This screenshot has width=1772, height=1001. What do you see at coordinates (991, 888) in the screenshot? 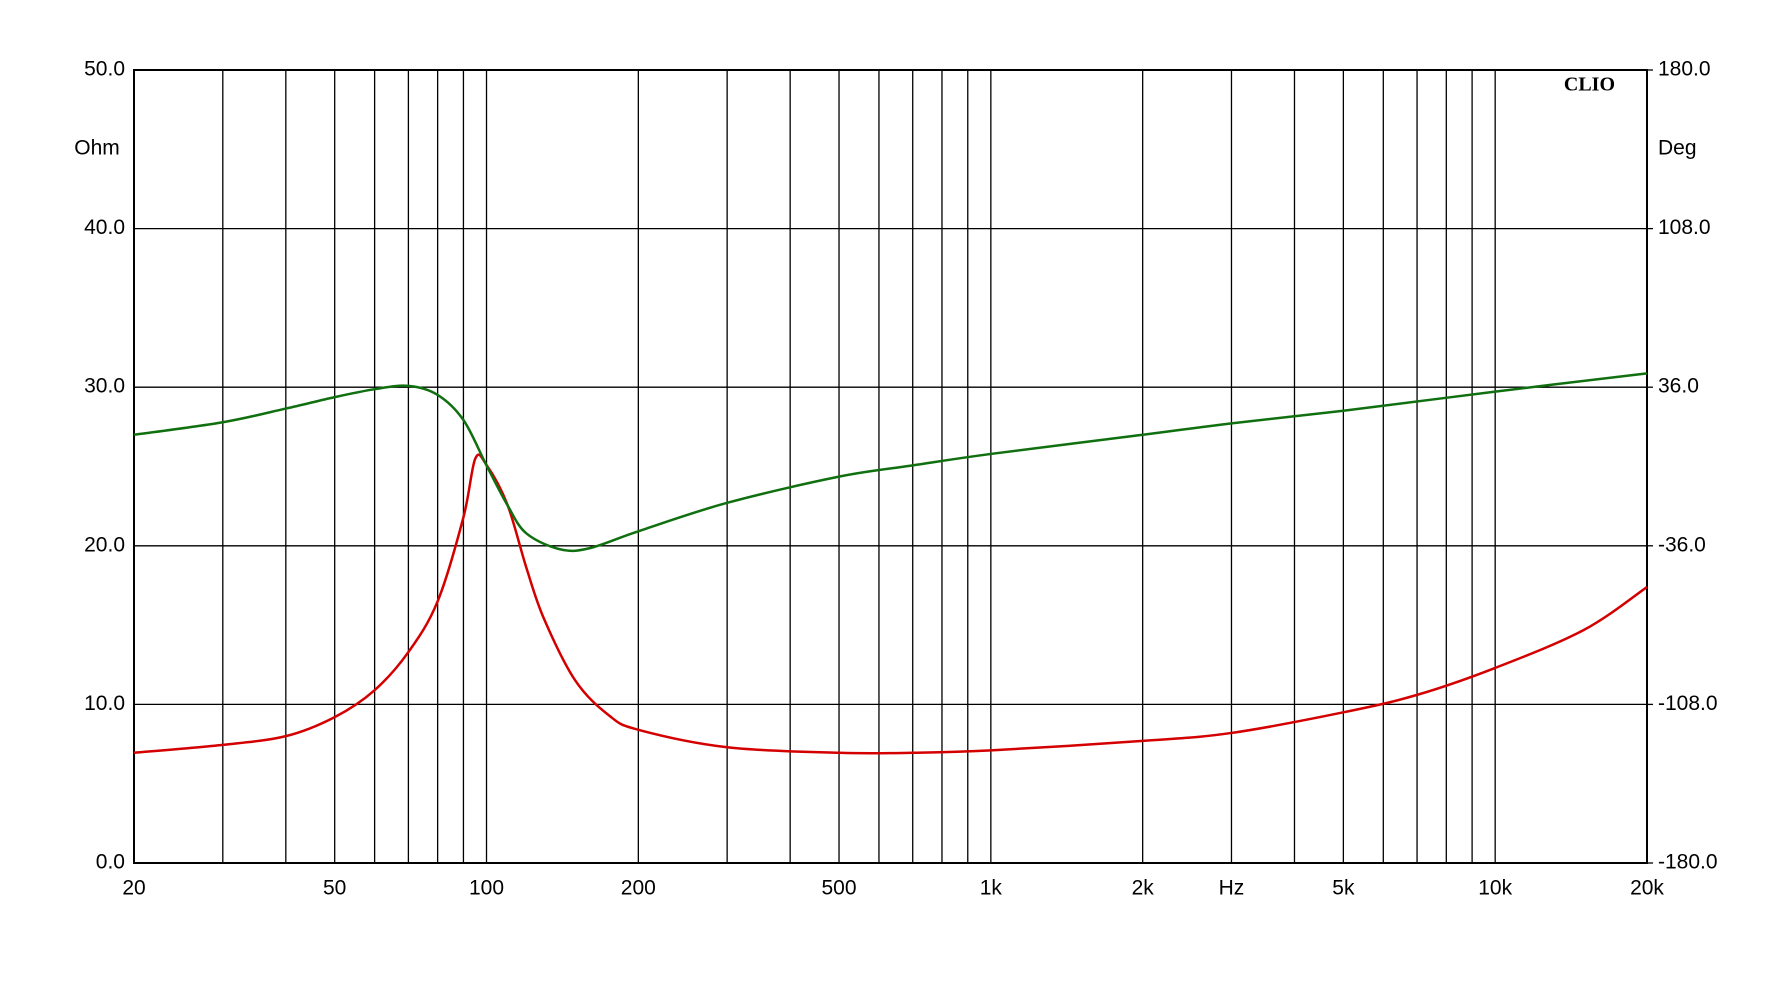
I see `x-tick-label: 1k` at bounding box center [991, 888].